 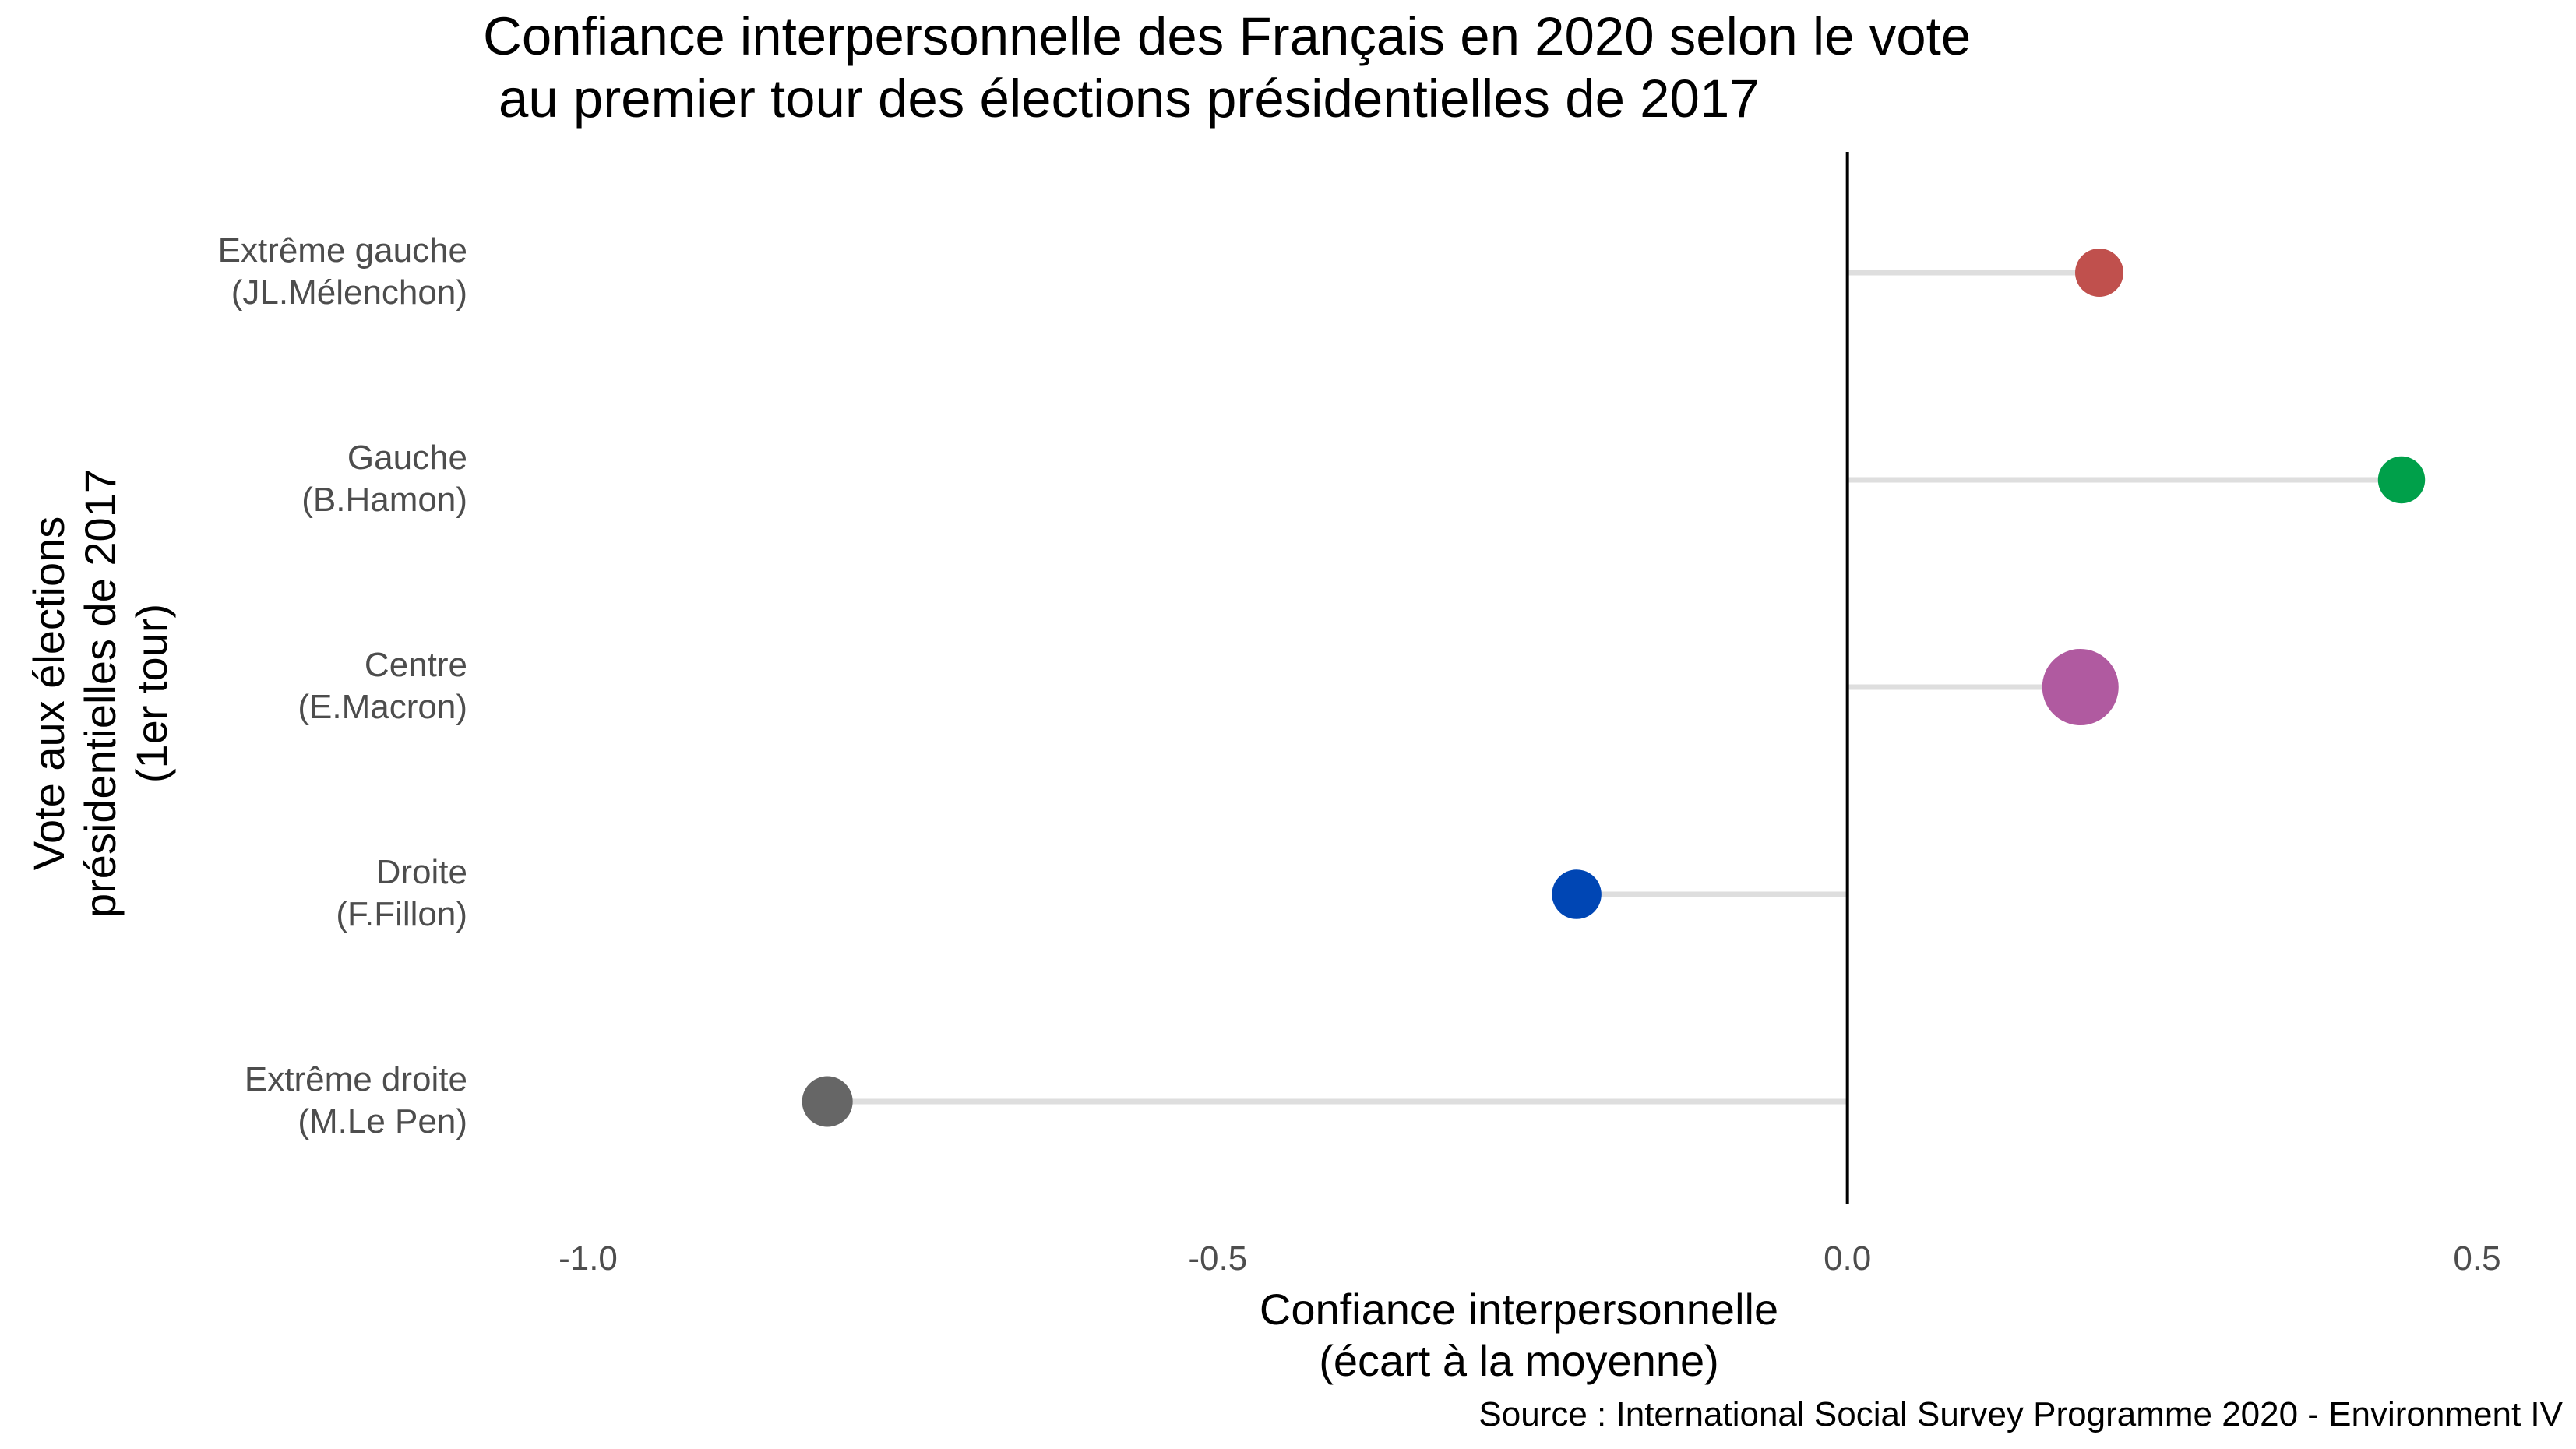 I want to click on y-axis-title-line: Vote aux élections, so click(x=48, y=693).